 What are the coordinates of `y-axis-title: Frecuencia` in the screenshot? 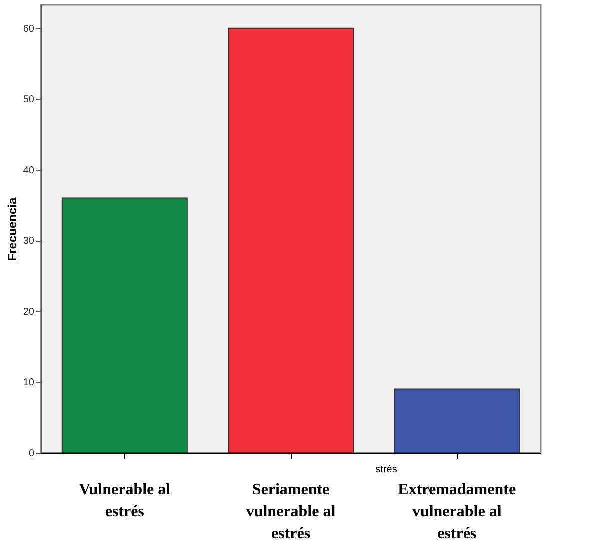 It's located at (12, 230).